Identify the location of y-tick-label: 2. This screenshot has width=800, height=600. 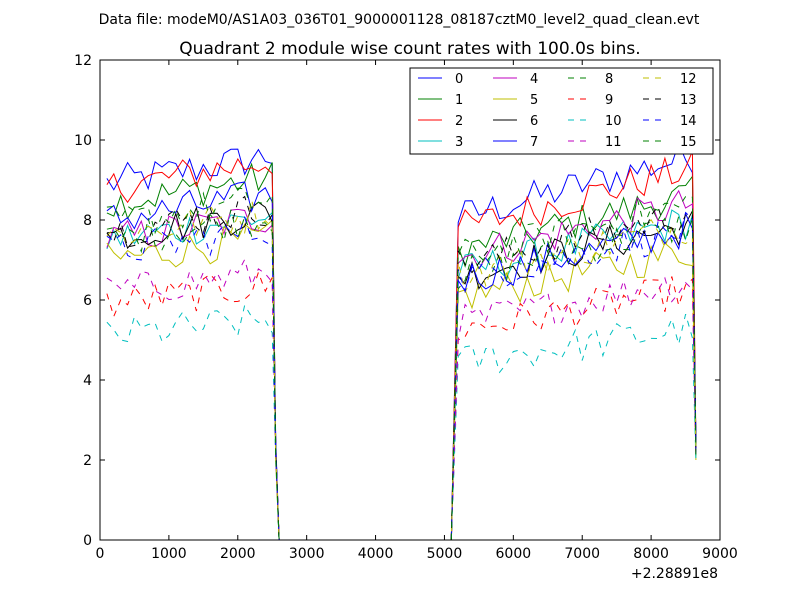
(87, 461).